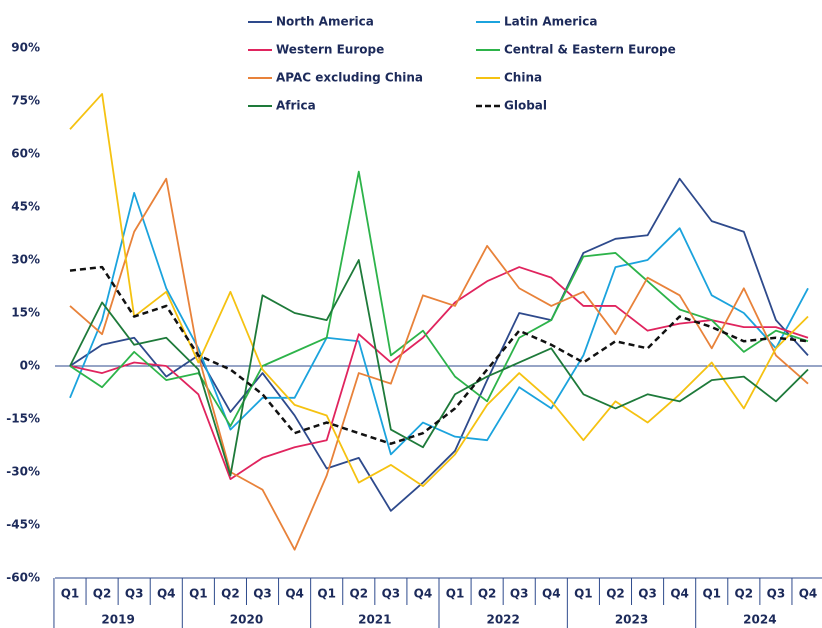 This screenshot has height=628, width=822. What do you see at coordinates (325, 22) in the screenshot?
I see `legend-label: North America` at bounding box center [325, 22].